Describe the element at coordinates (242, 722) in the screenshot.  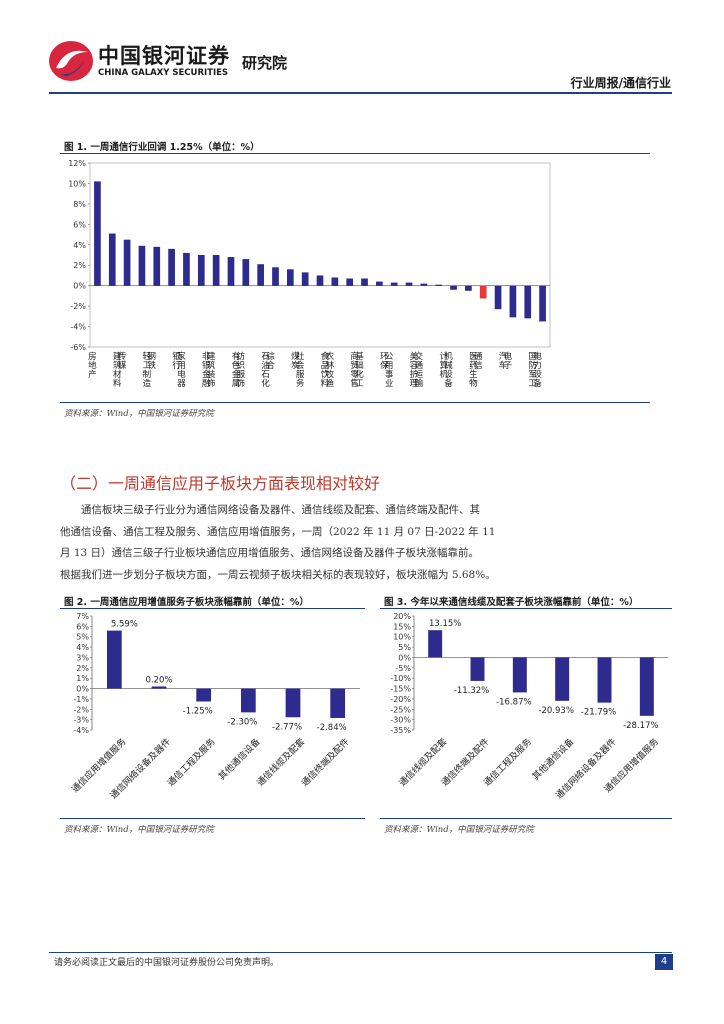
I see `data-label: -2.30%` at that location.